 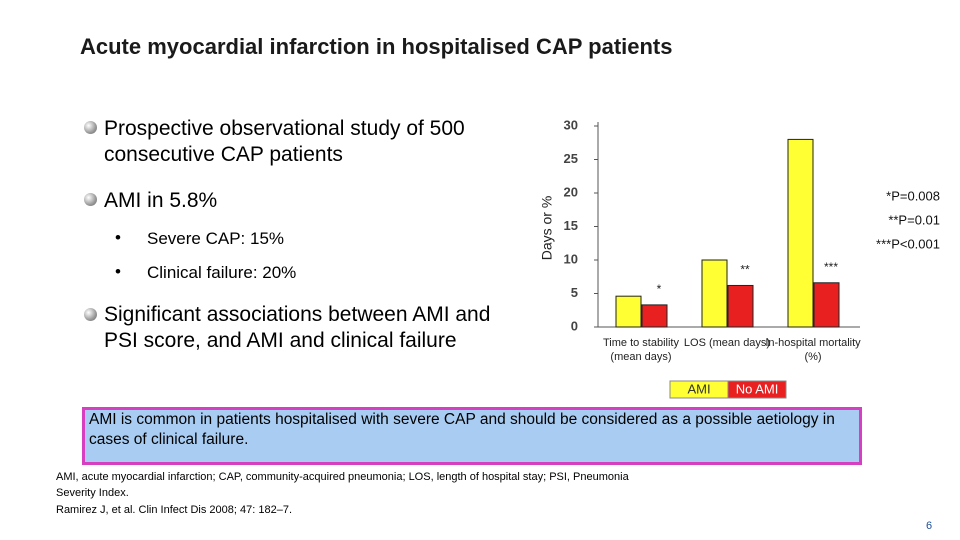 What do you see at coordinates (659, 289) in the screenshot?
I see `annotation: *` at bounding box center [659, 289].